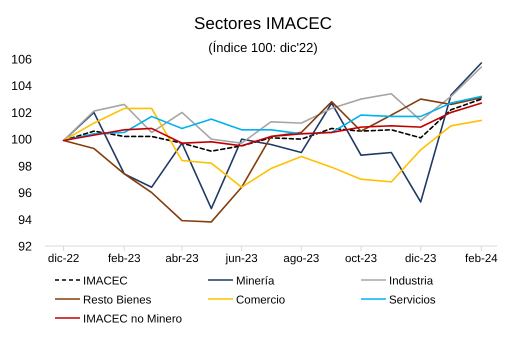 This screenshot has width=526, height=337. I want to click on legend-label: Industria, so click(411, 282).